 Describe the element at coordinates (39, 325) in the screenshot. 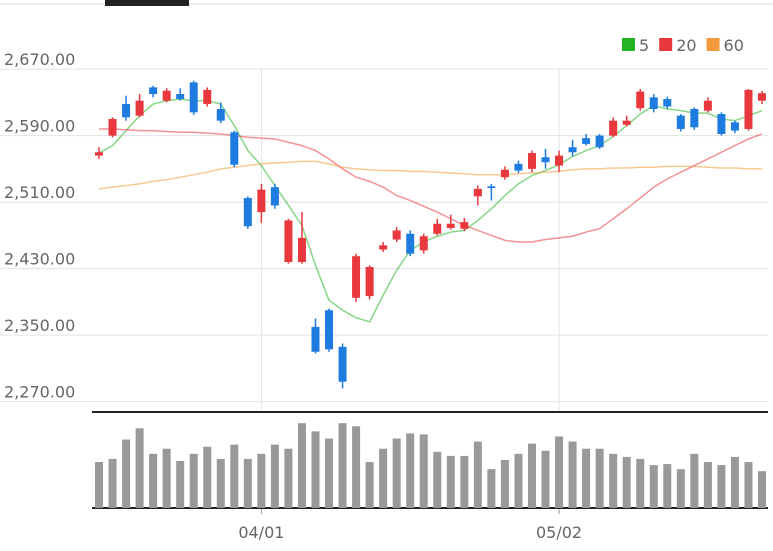

I see `y-tick-label: 2,350.00` at that location.